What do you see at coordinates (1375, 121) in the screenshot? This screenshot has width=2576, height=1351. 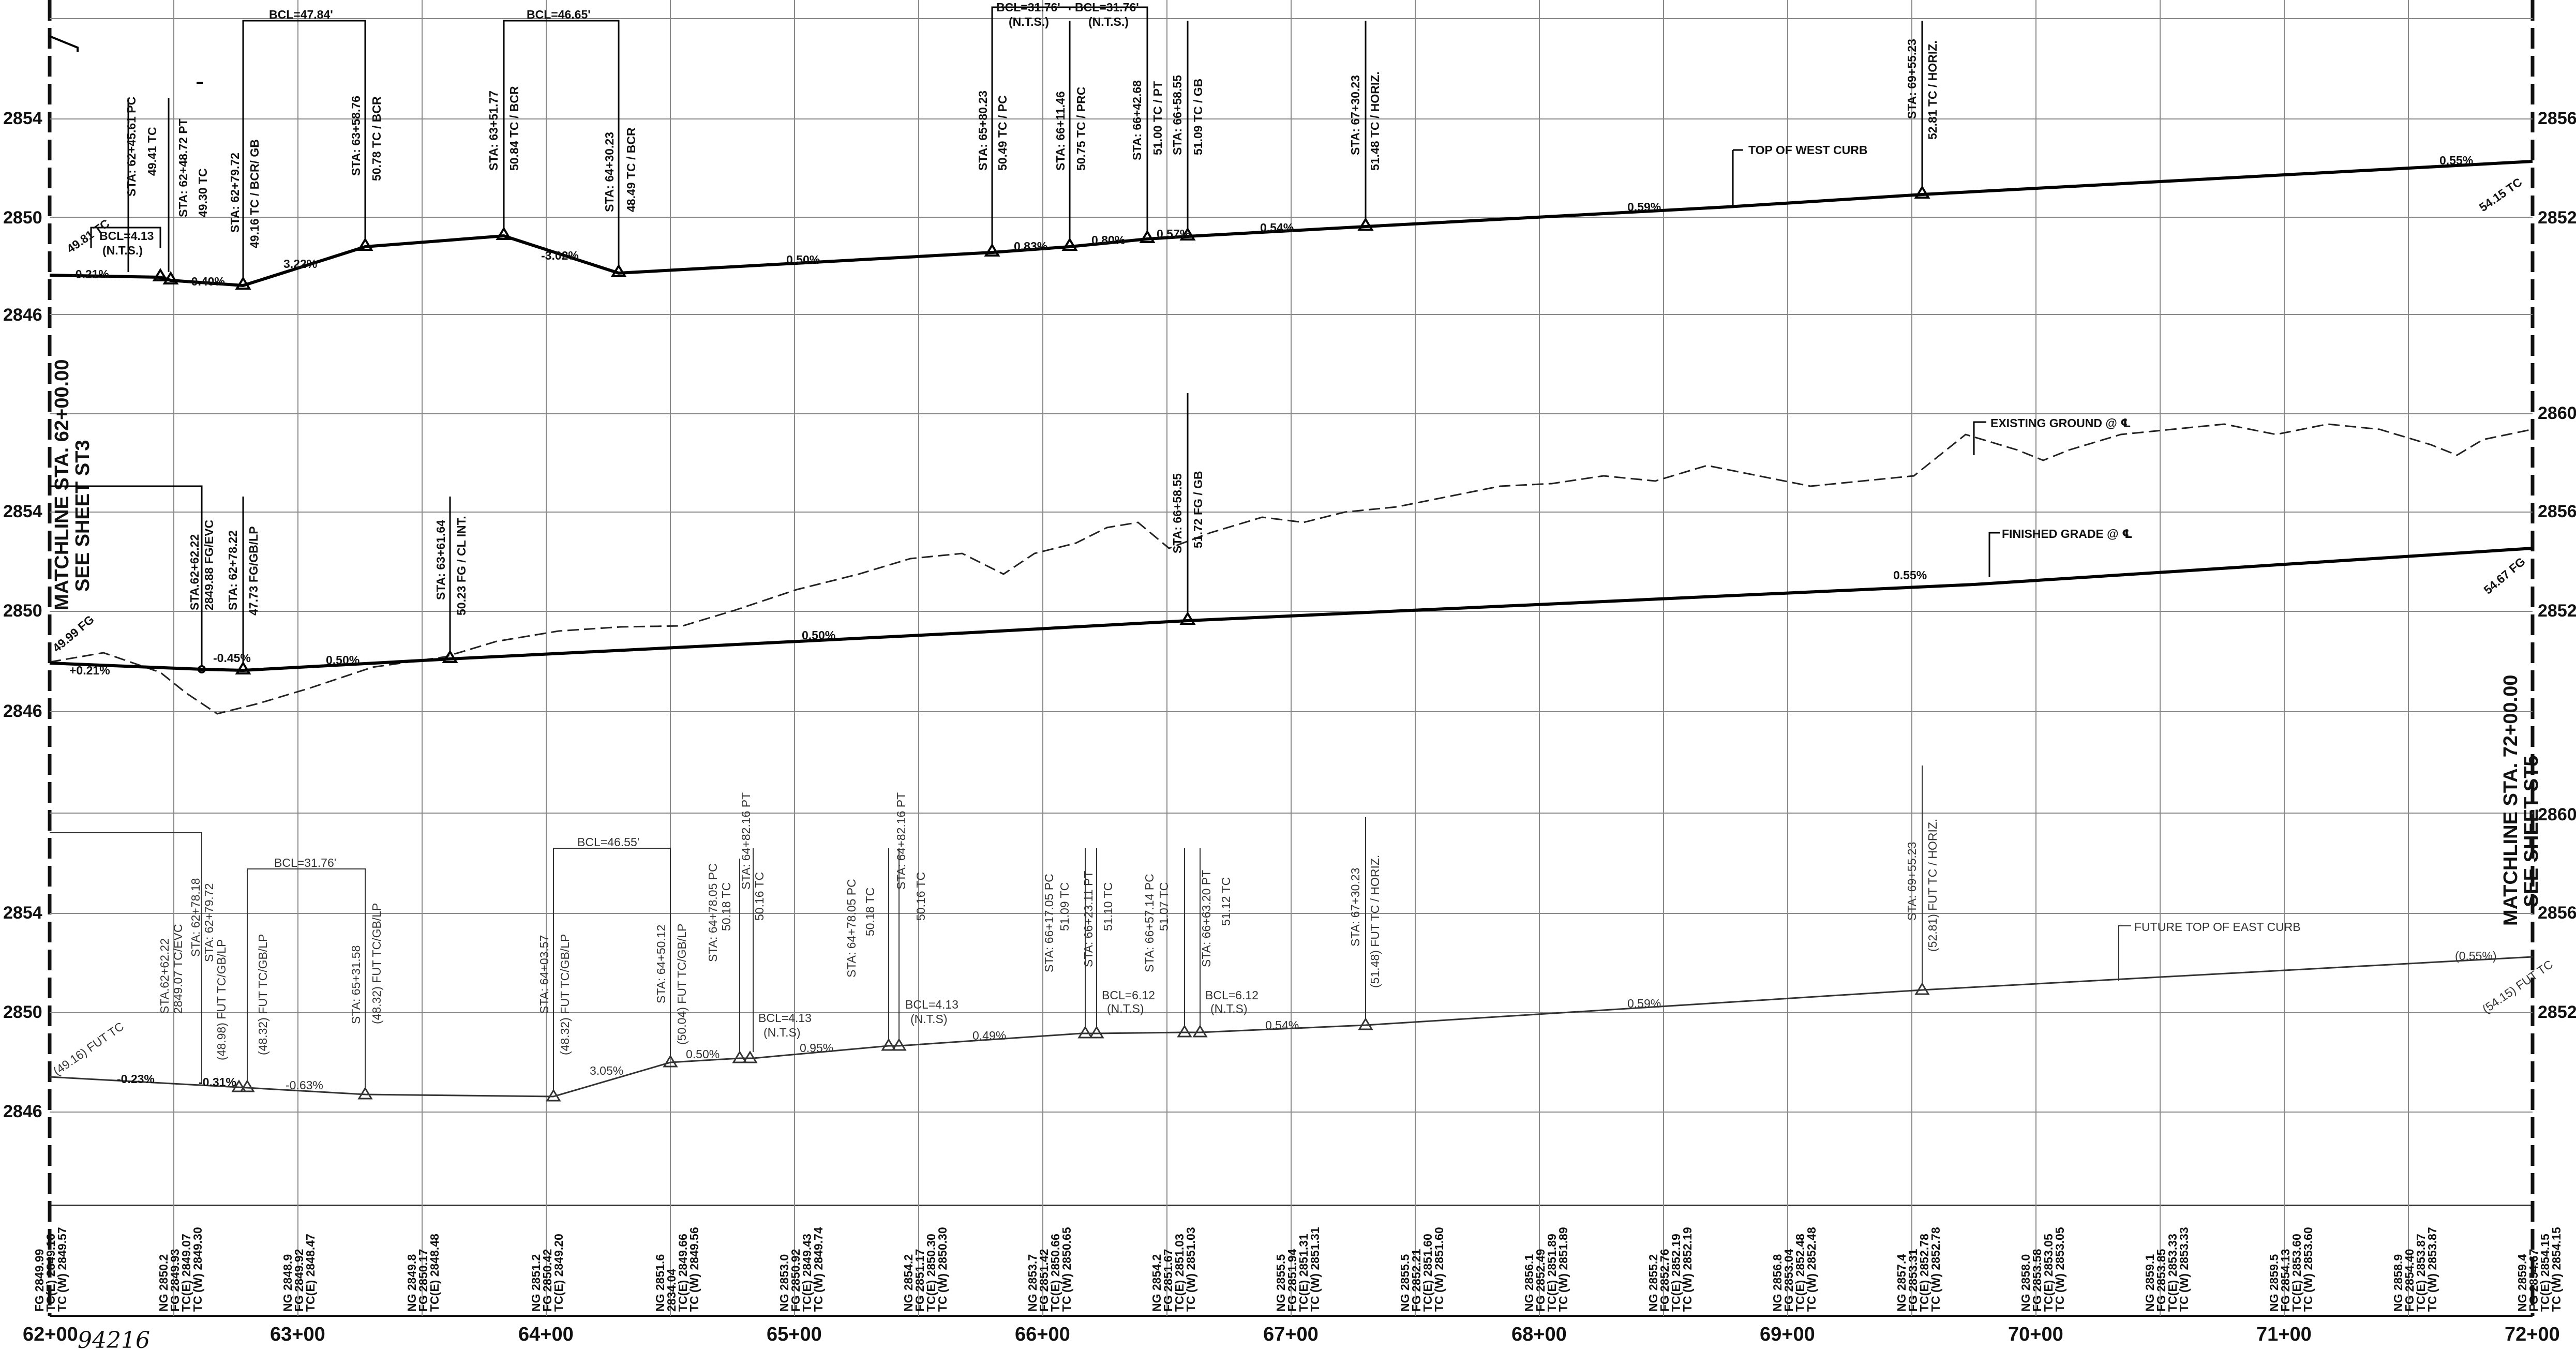 I see `station-label: 51.48 TC / HORIZ.` at bounding box center [1375, 121].